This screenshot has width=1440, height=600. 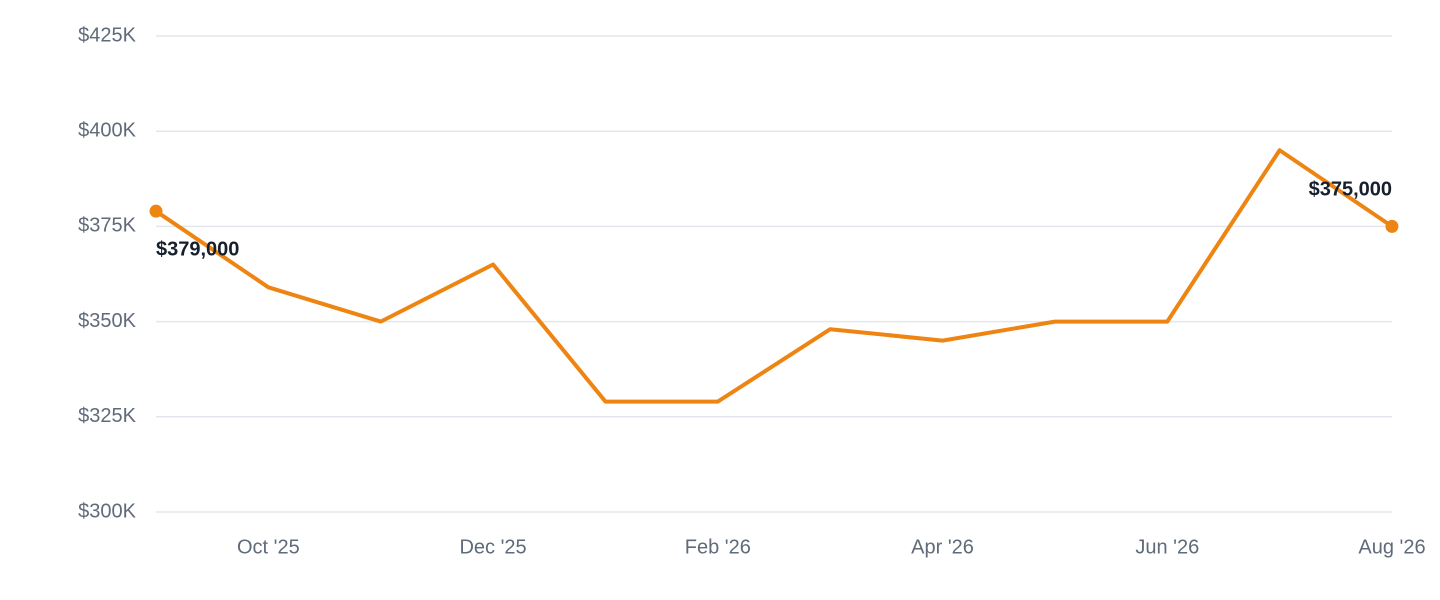 What do you see at coordinates (107, 130) in the screenshot?
I see `y-tick-label: $400K` at bounding box center [107, 130].